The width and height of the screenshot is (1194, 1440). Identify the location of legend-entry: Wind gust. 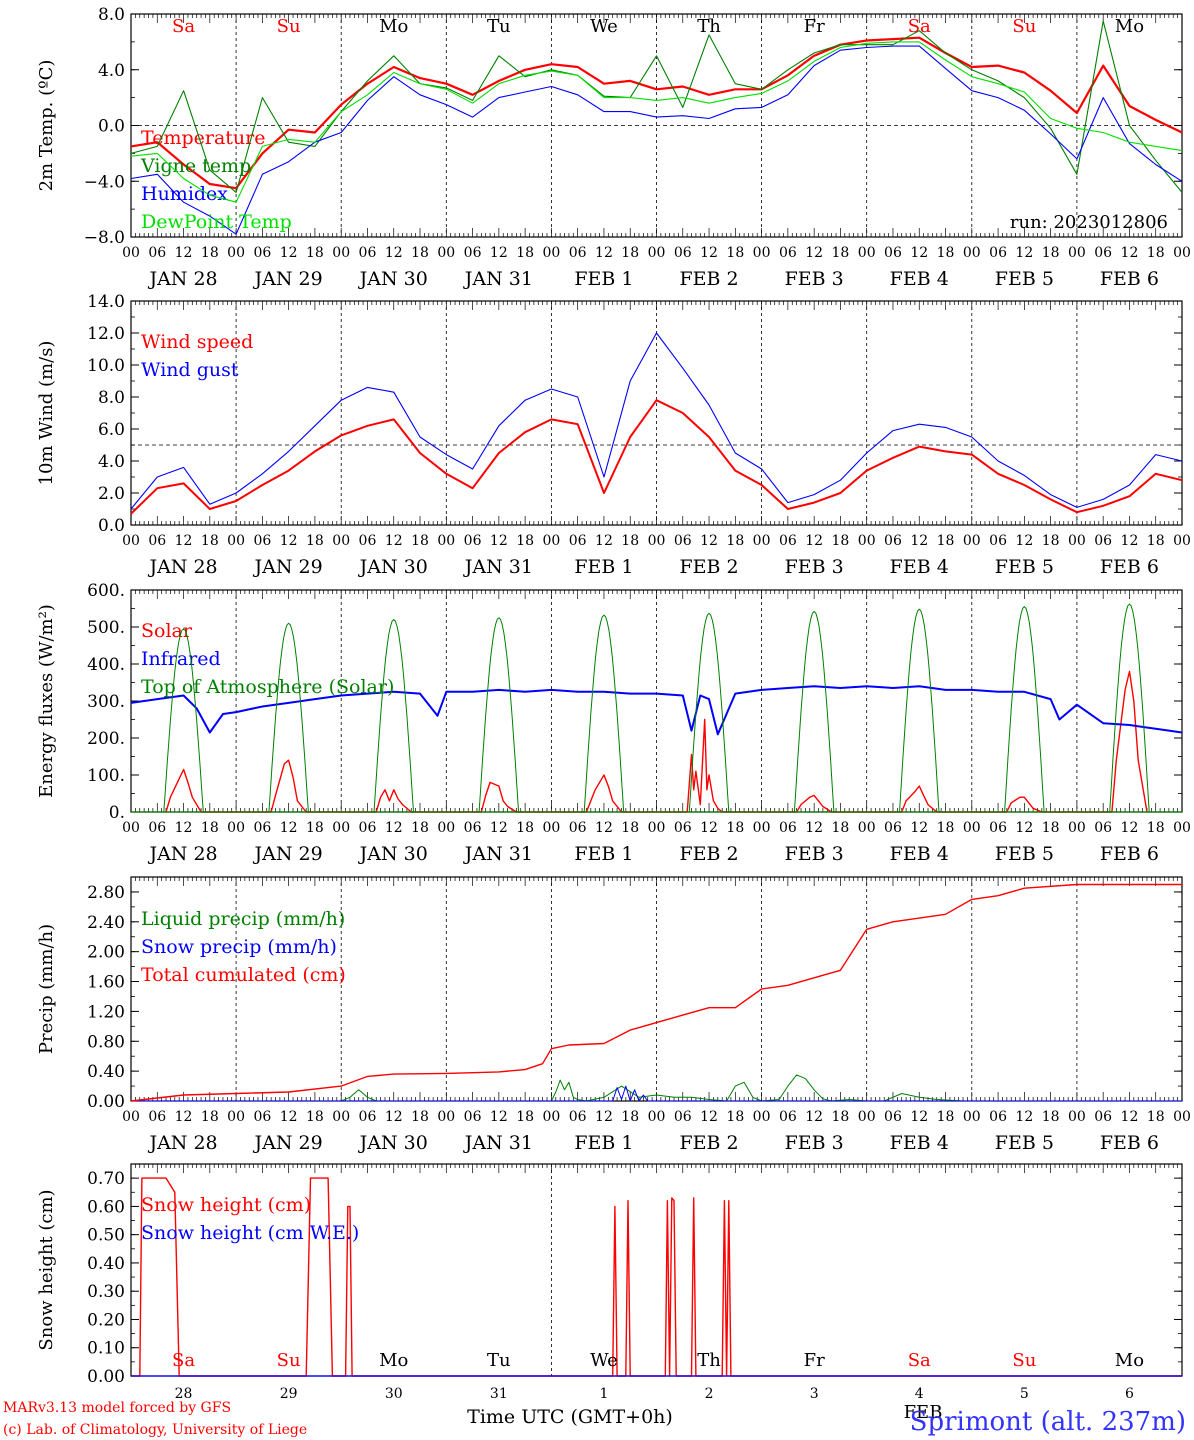
(190, 370).